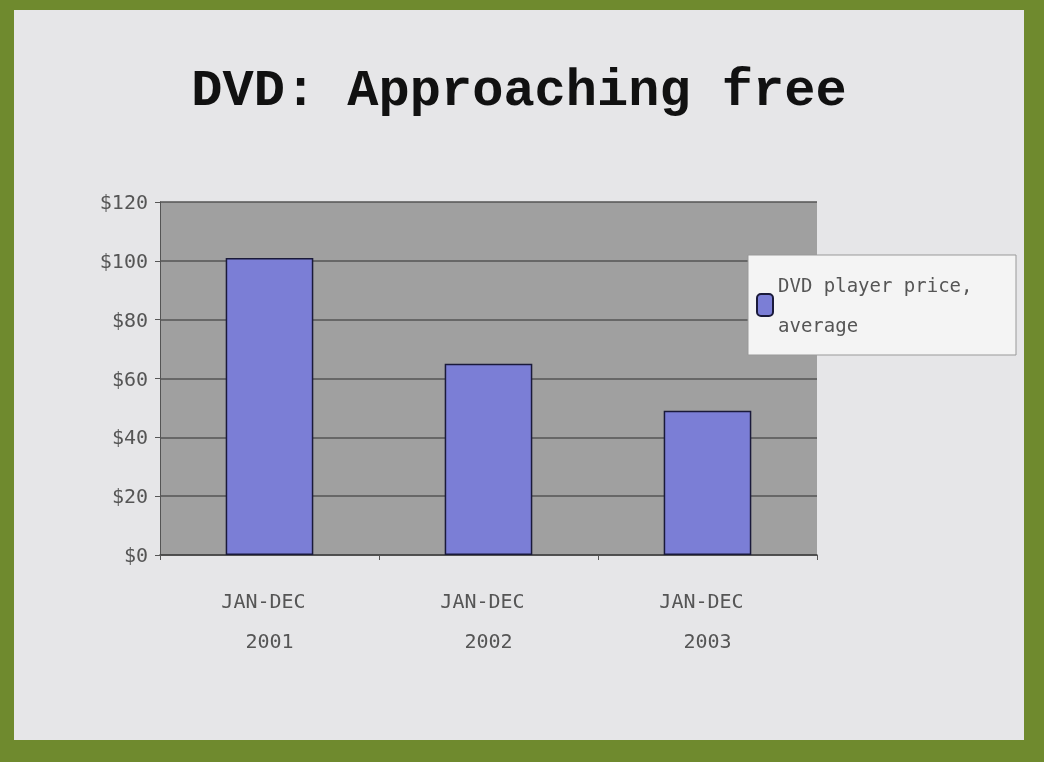 This screenshot has width=1044, height=762. I want to click on legend-label: DVD player price, average, so click(881, 305).